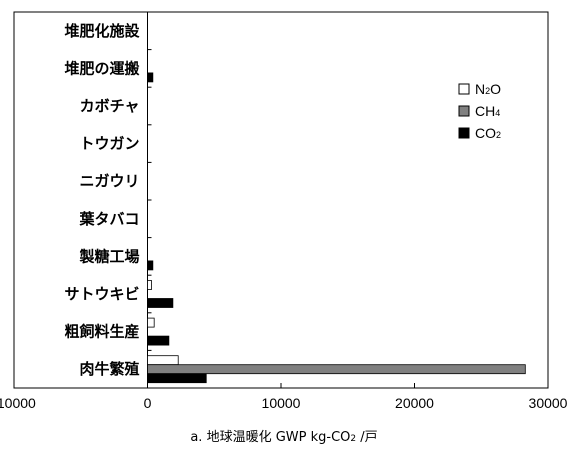 This screenshot has width=568, height=449. What do you see at coordinates (148, 403) in the screenshot?
I see `x-tick-label: 0` at bounding box center [148, 403].